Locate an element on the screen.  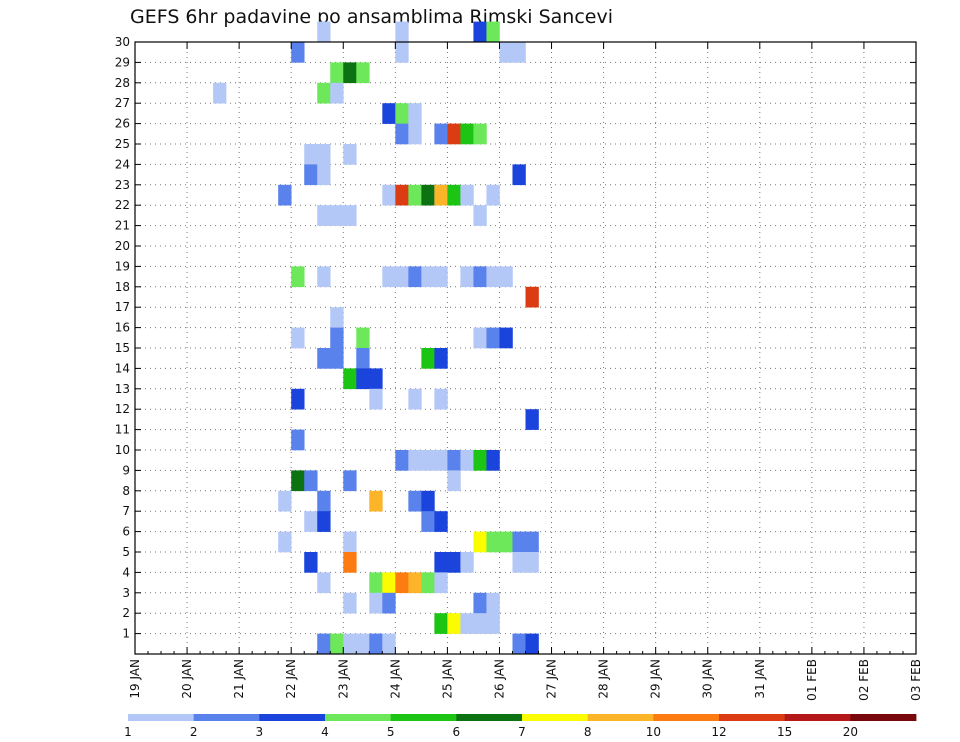
y-tick-label: 21 is located at coordinates (122, 226).